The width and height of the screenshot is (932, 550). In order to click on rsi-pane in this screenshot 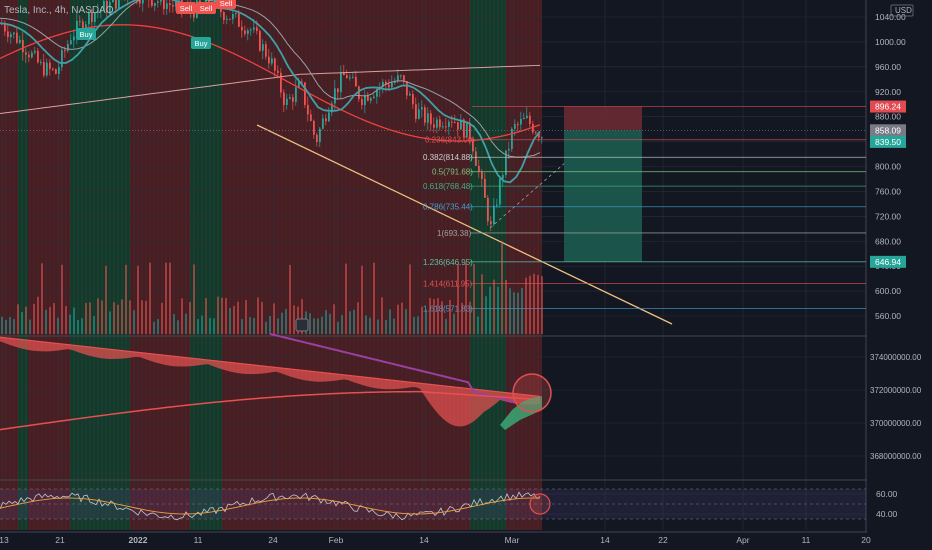, I will do `click(433, 504)`.